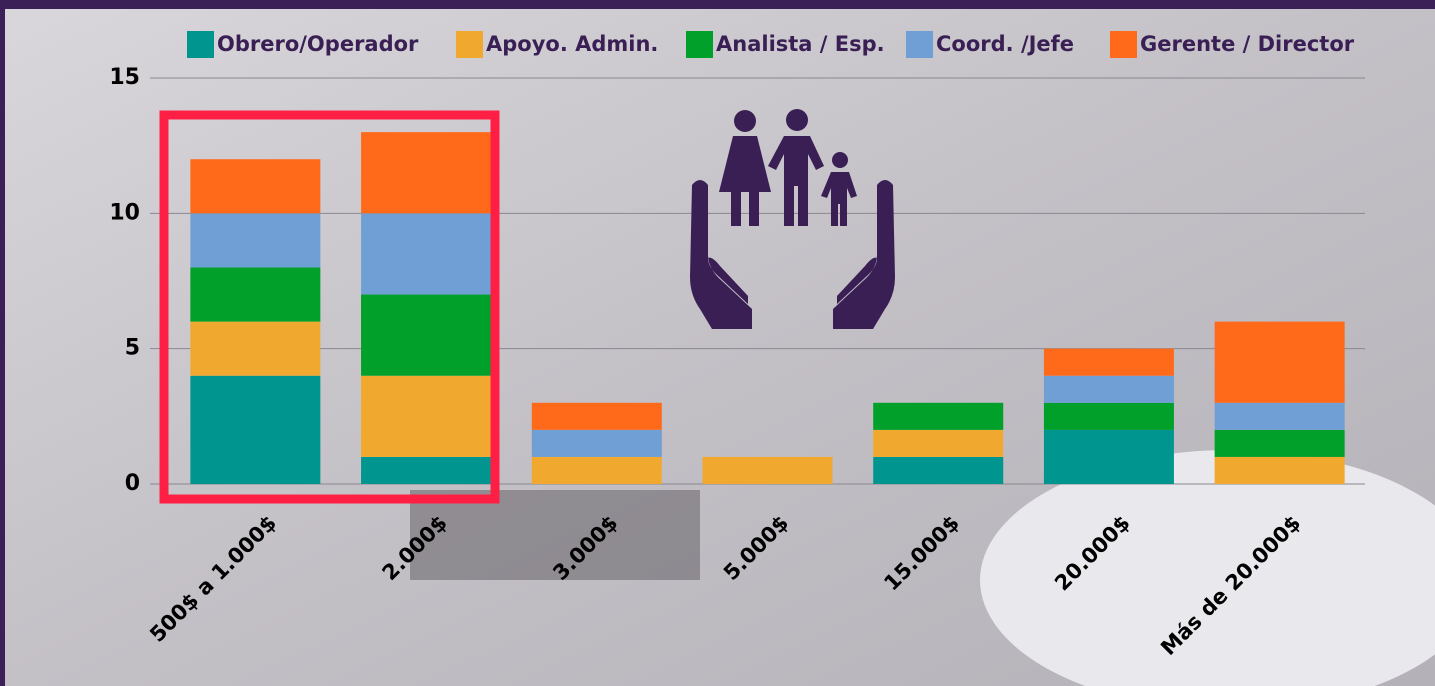 The width and height of the screenshot is (1435, 686). I want to click on legend-label: Coord. /Jefe, so click(1005, 44).